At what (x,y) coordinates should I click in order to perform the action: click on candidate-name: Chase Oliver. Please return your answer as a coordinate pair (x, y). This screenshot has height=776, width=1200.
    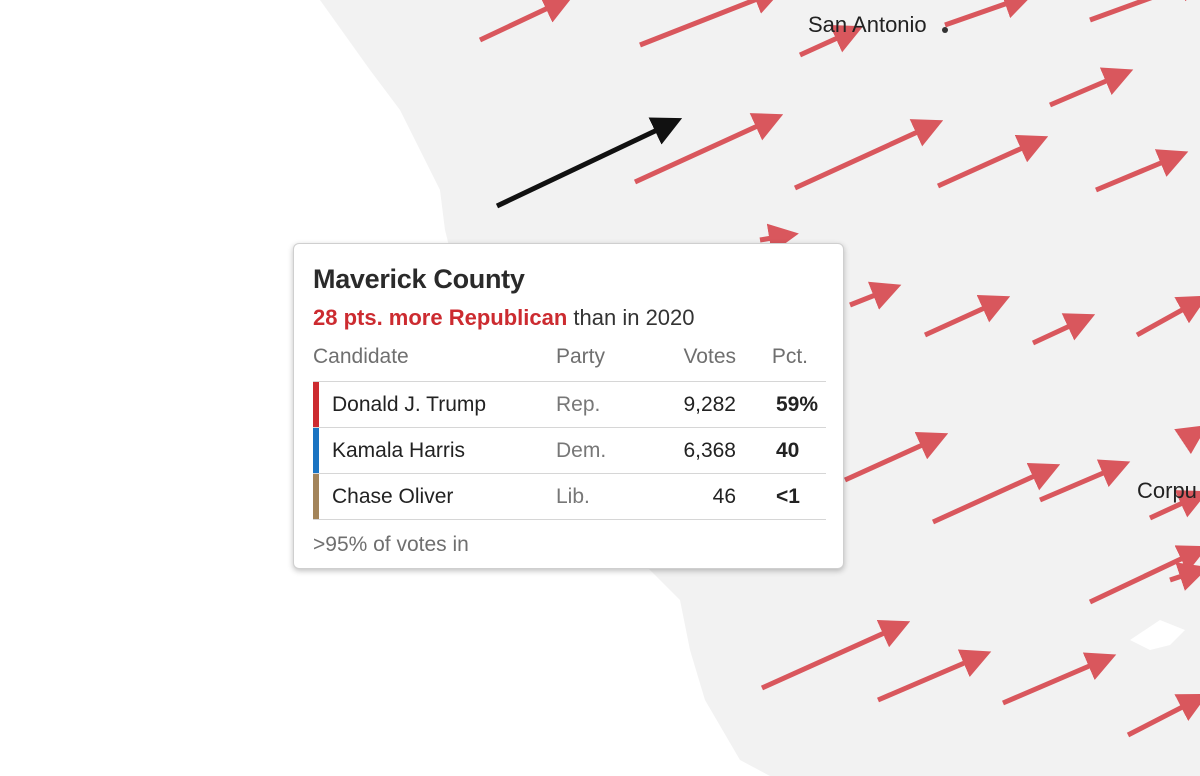
    Looking at the image, I should click on (393, 496).